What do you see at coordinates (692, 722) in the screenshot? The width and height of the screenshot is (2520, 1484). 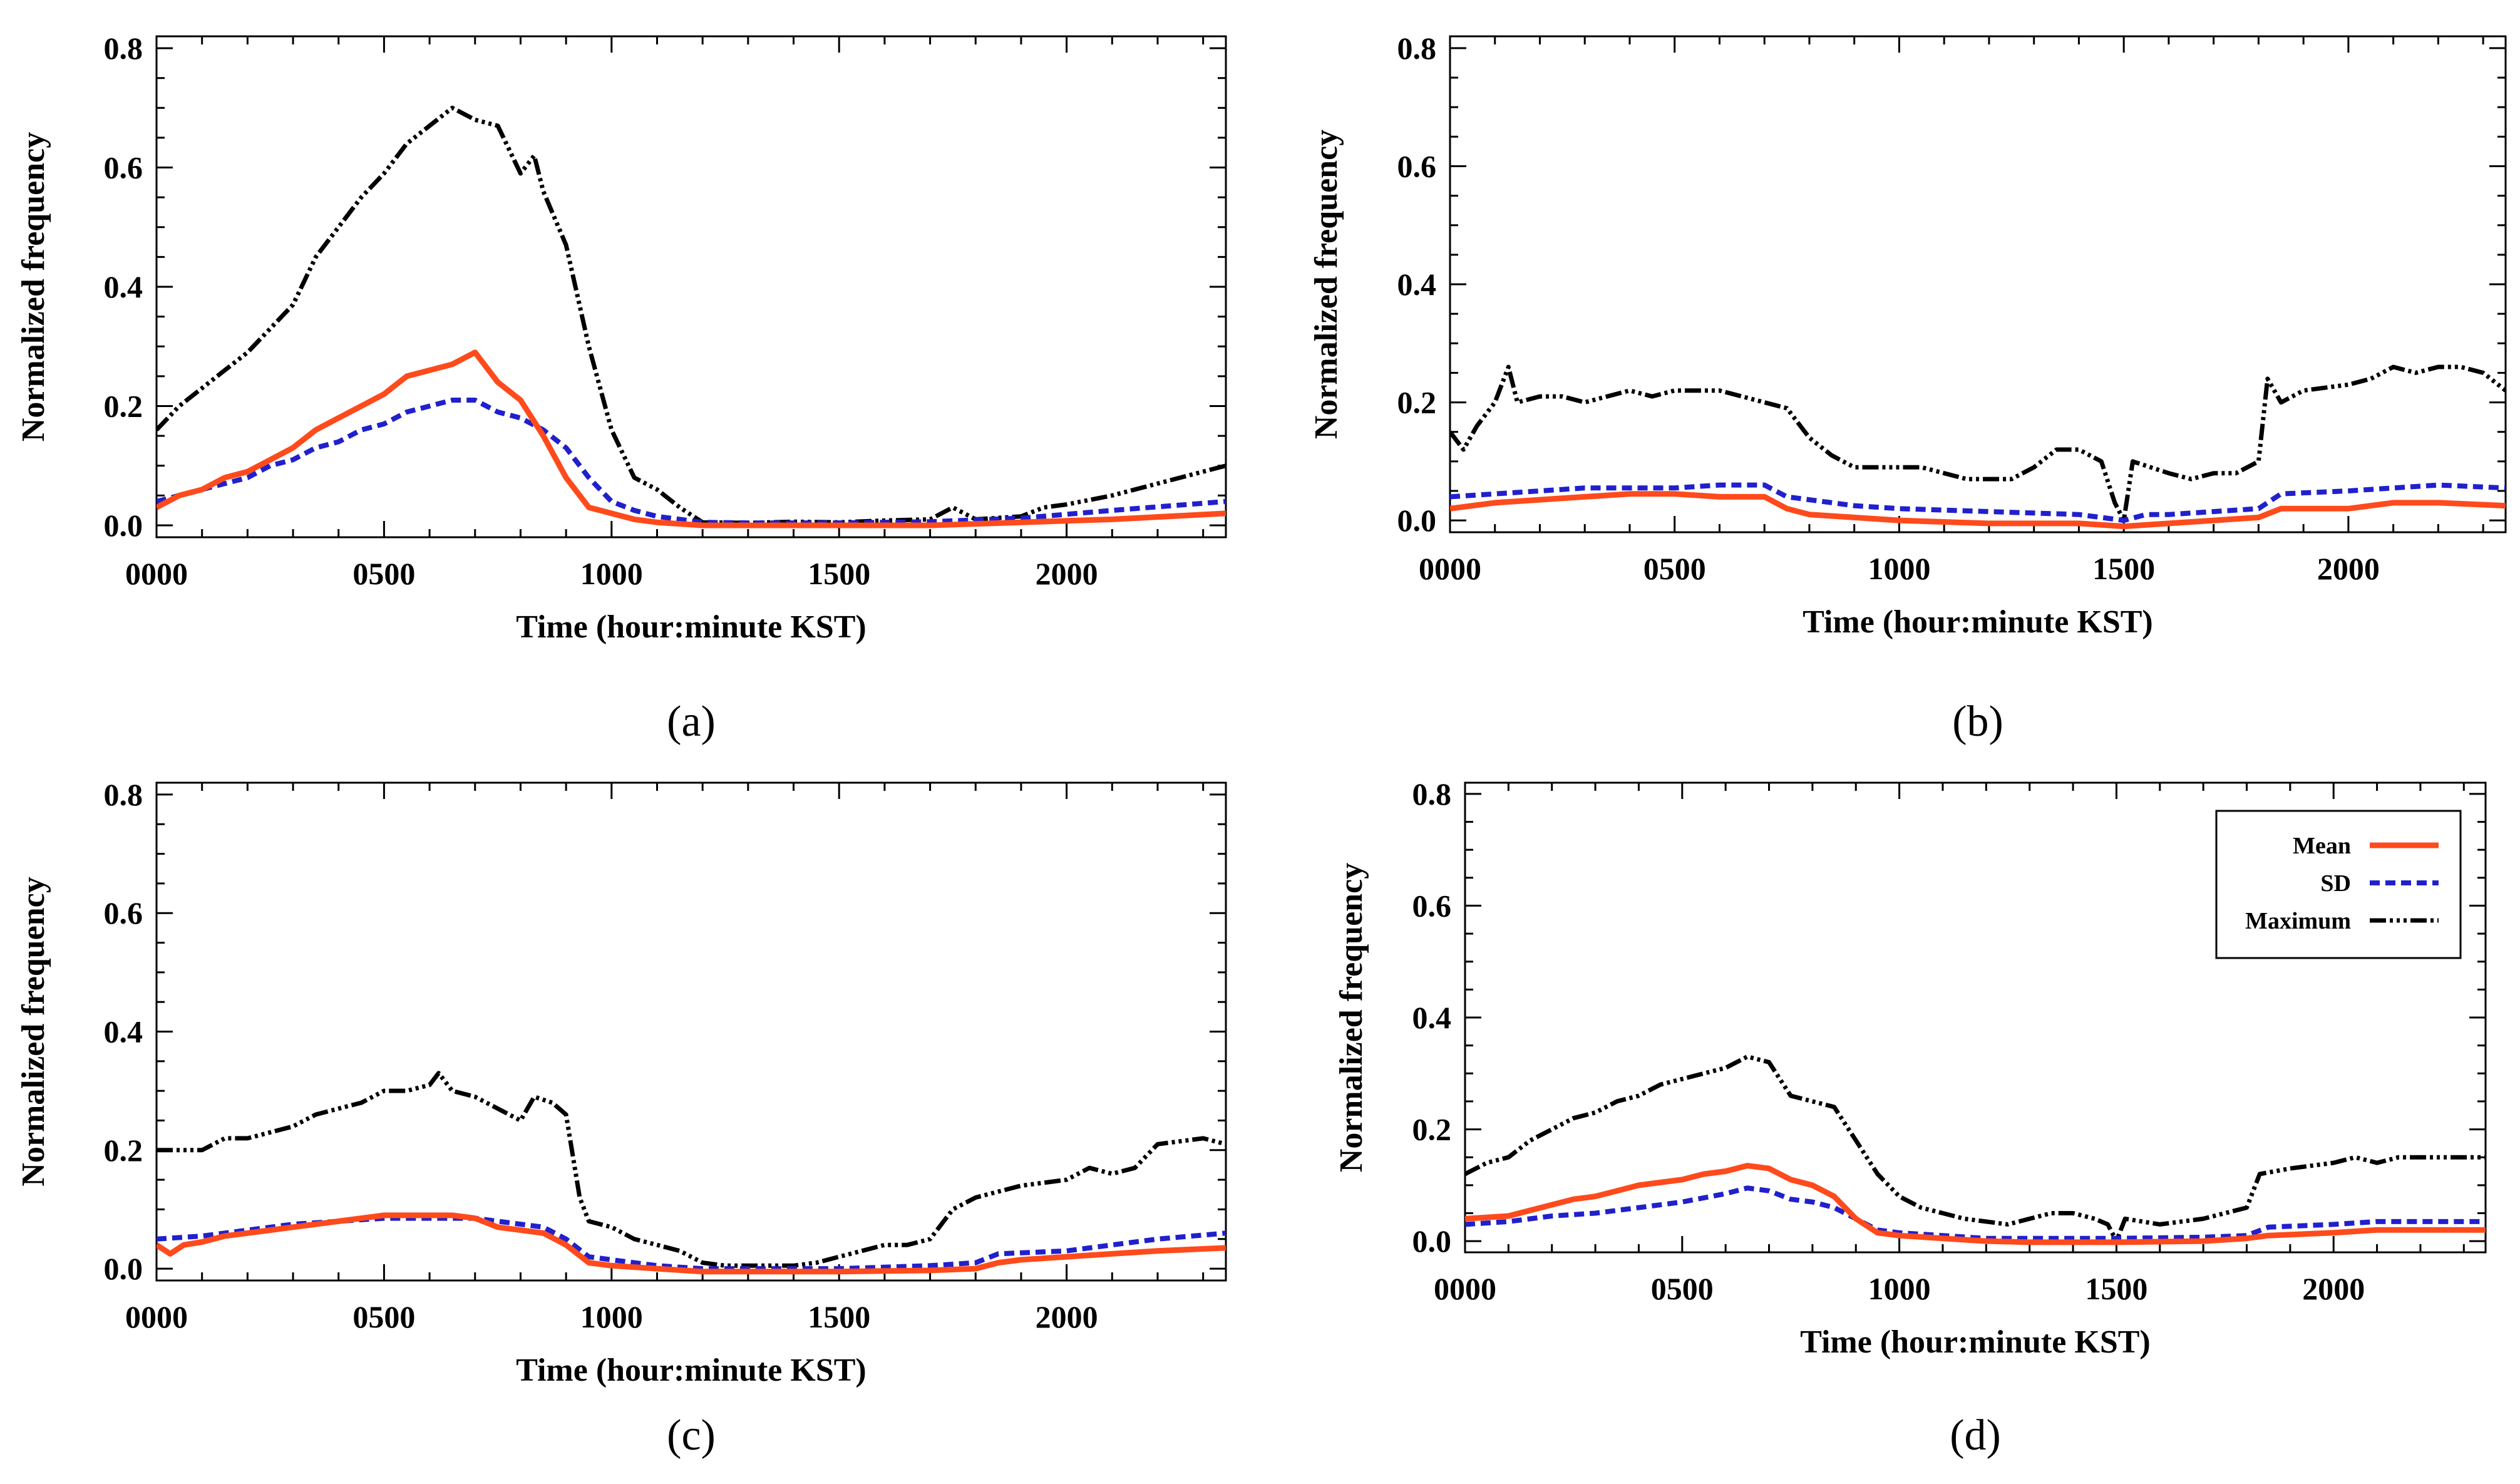 I see `panel-label: (a)` at bounding box center [692, 722].